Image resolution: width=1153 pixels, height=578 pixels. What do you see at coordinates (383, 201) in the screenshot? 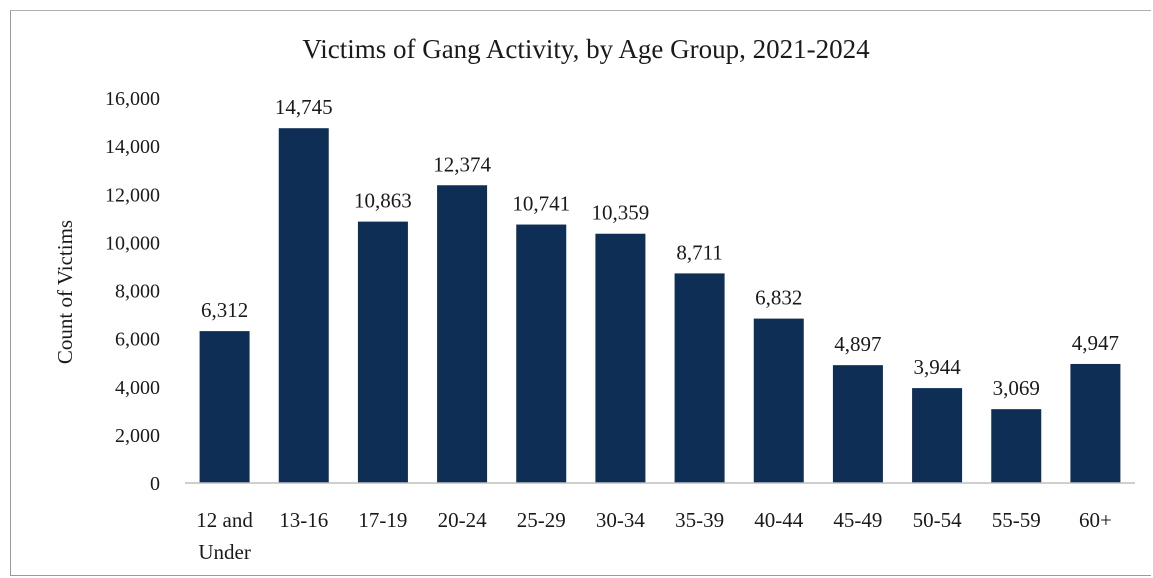
I see `bar-value-label: 10,863` at bounding box center [383, 201].